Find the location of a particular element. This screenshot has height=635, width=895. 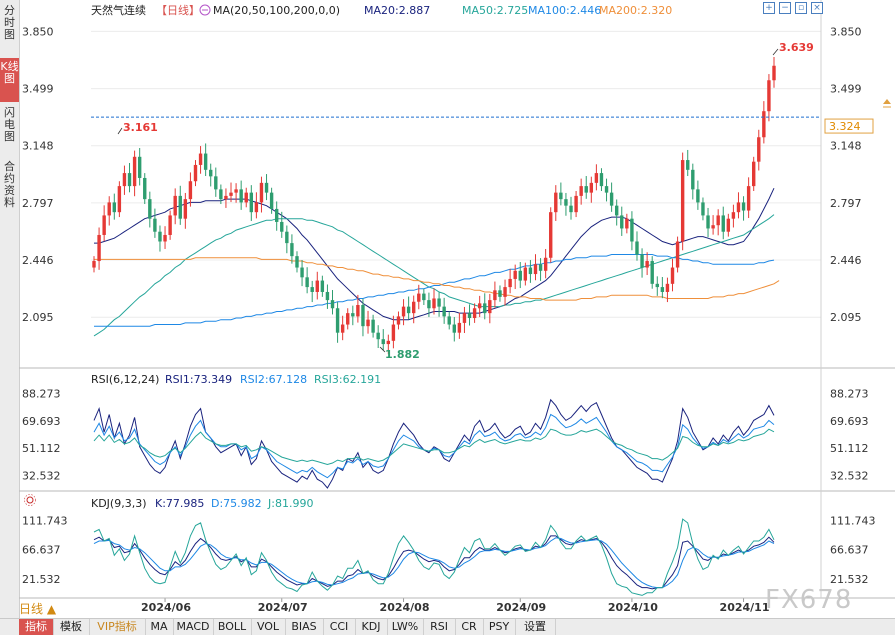

indicator-tab: RSI is located at coordinates (439, 627).